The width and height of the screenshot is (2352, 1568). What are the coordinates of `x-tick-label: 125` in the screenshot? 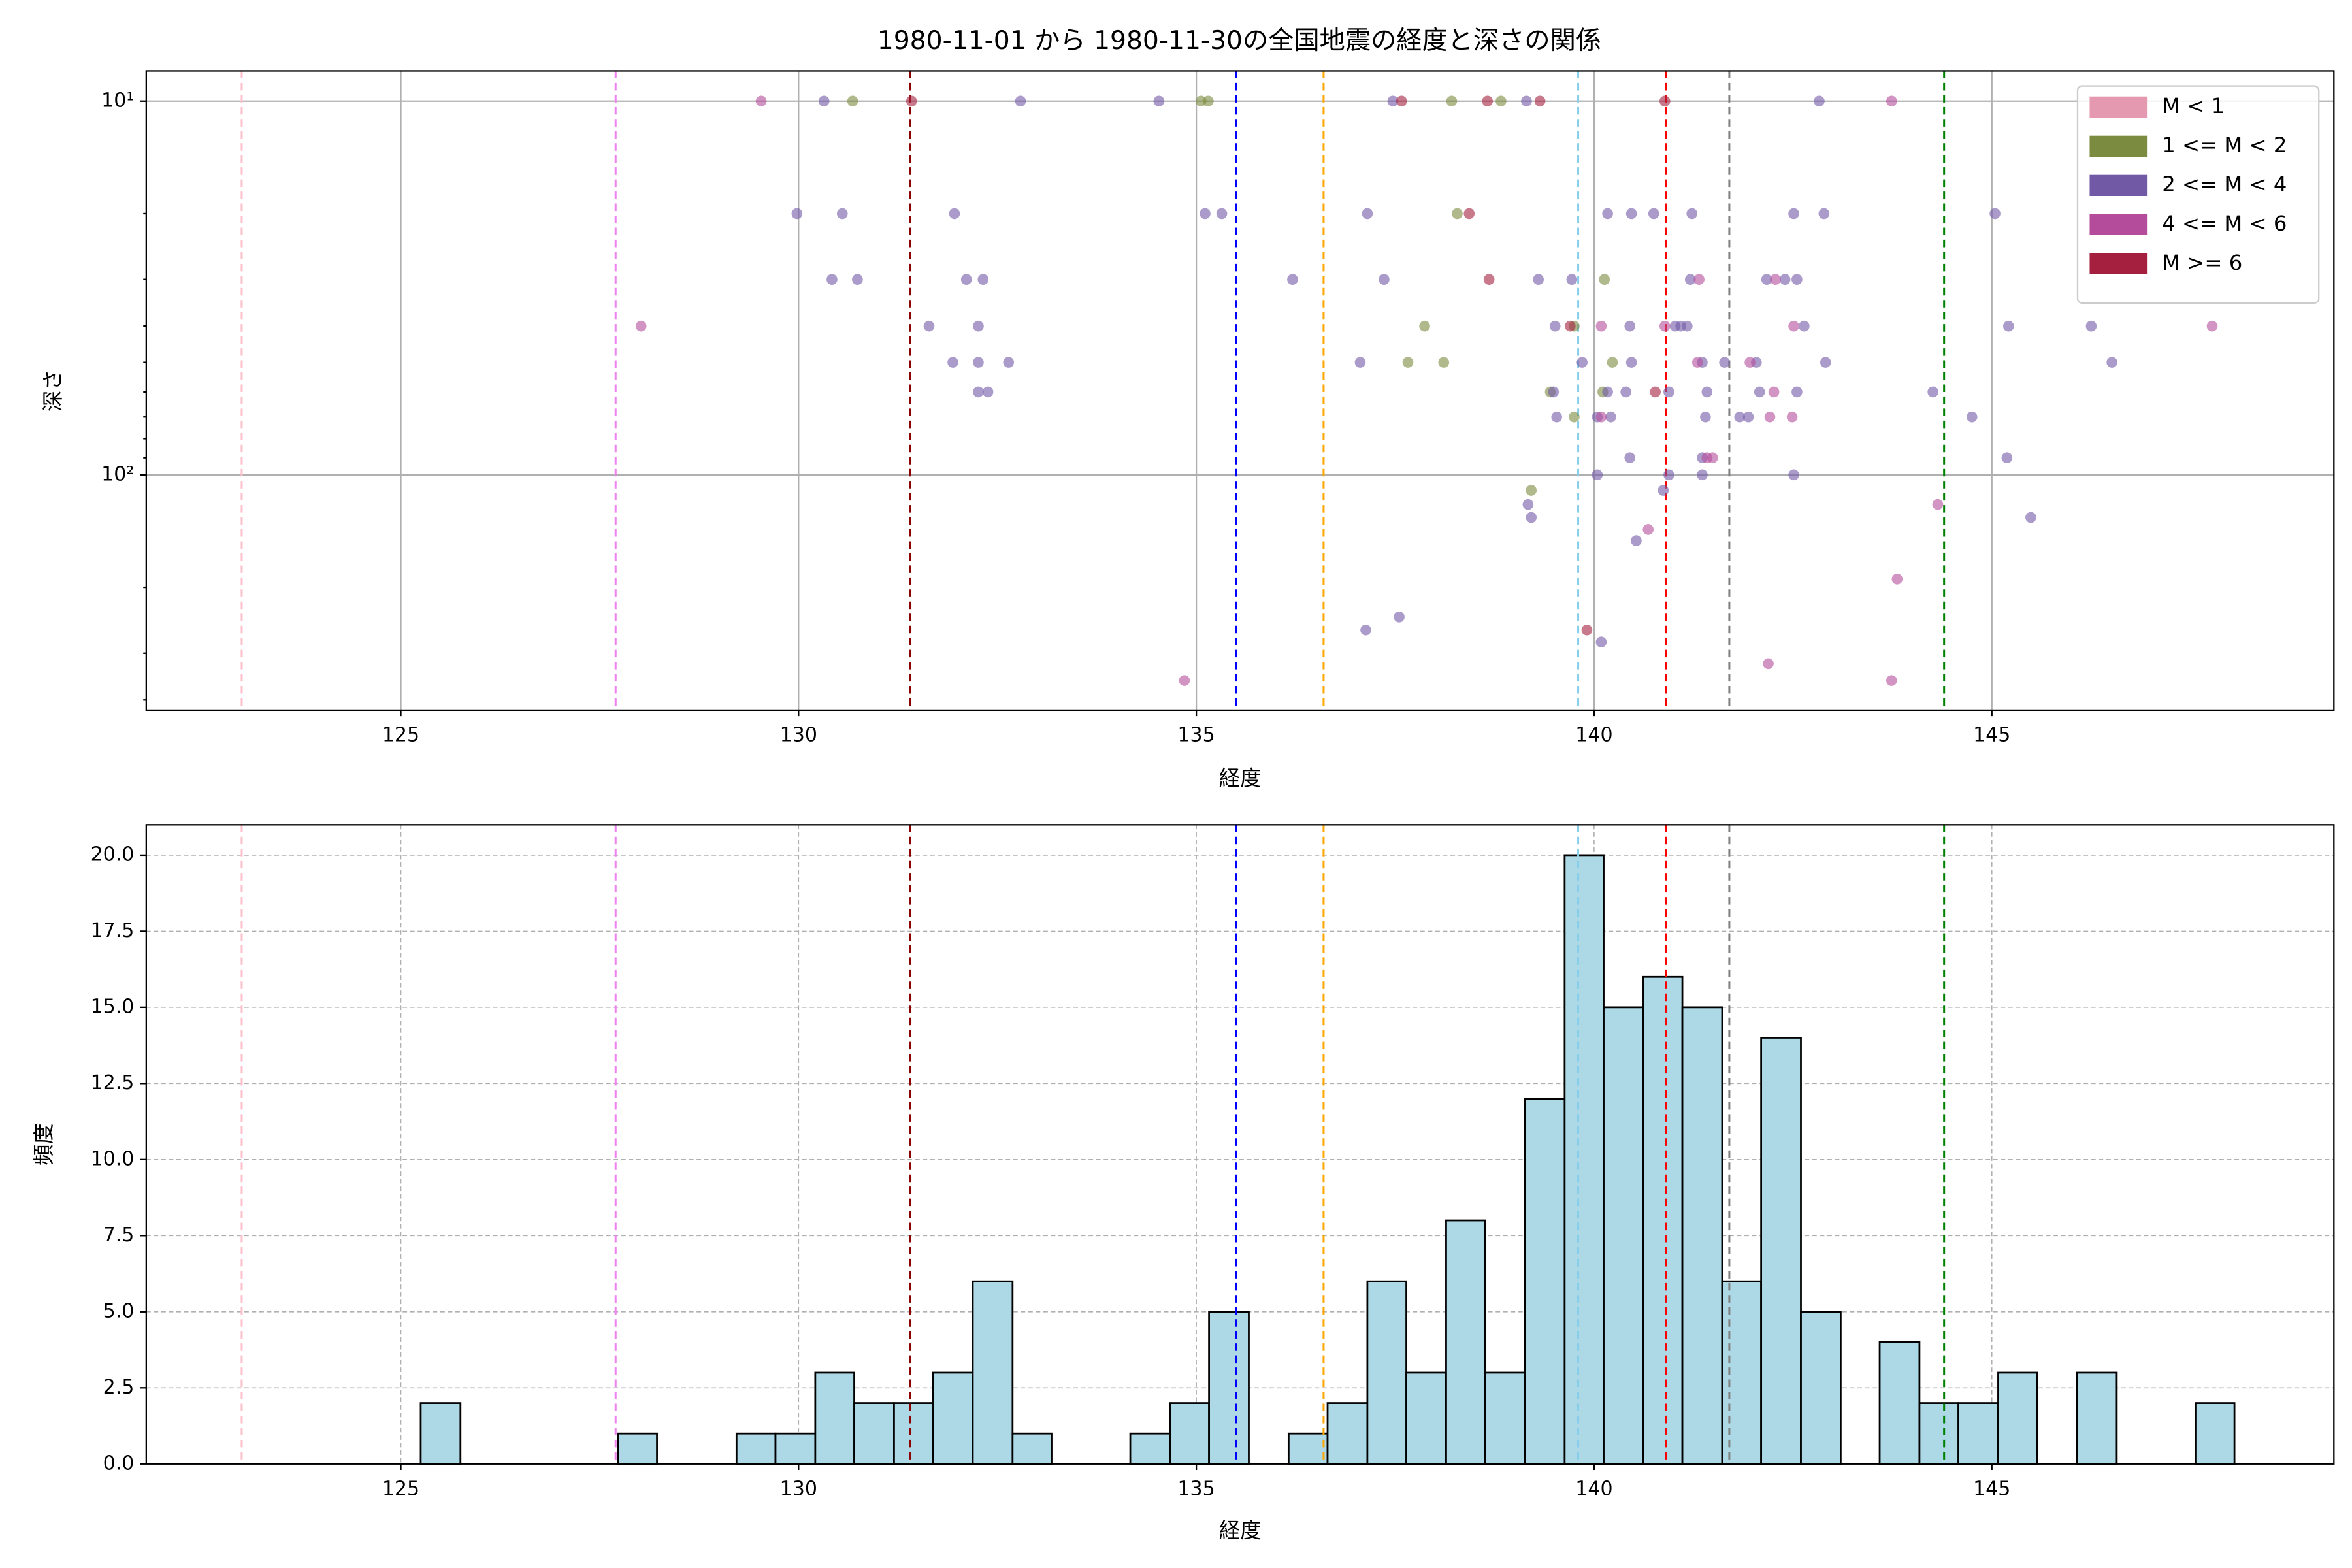 It's located at (400, 735).